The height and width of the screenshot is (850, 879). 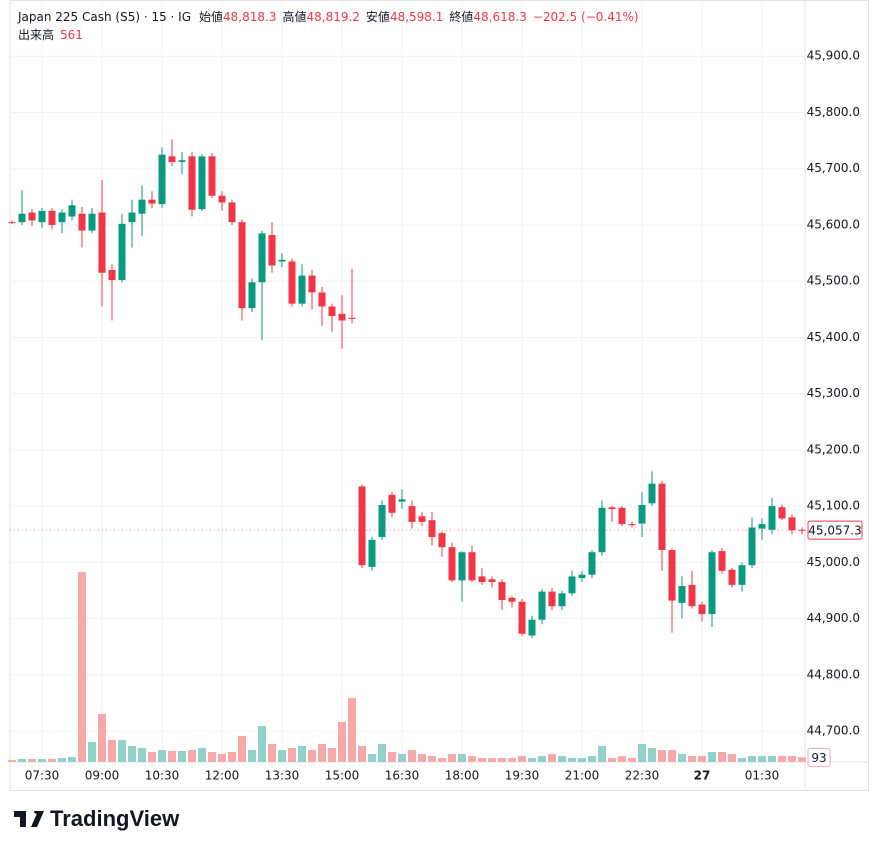 What do you see at coordinates (833, 618) in the screenshot?
I see `y-tick-label: 44,900.0` at bounding box center [833, 618].